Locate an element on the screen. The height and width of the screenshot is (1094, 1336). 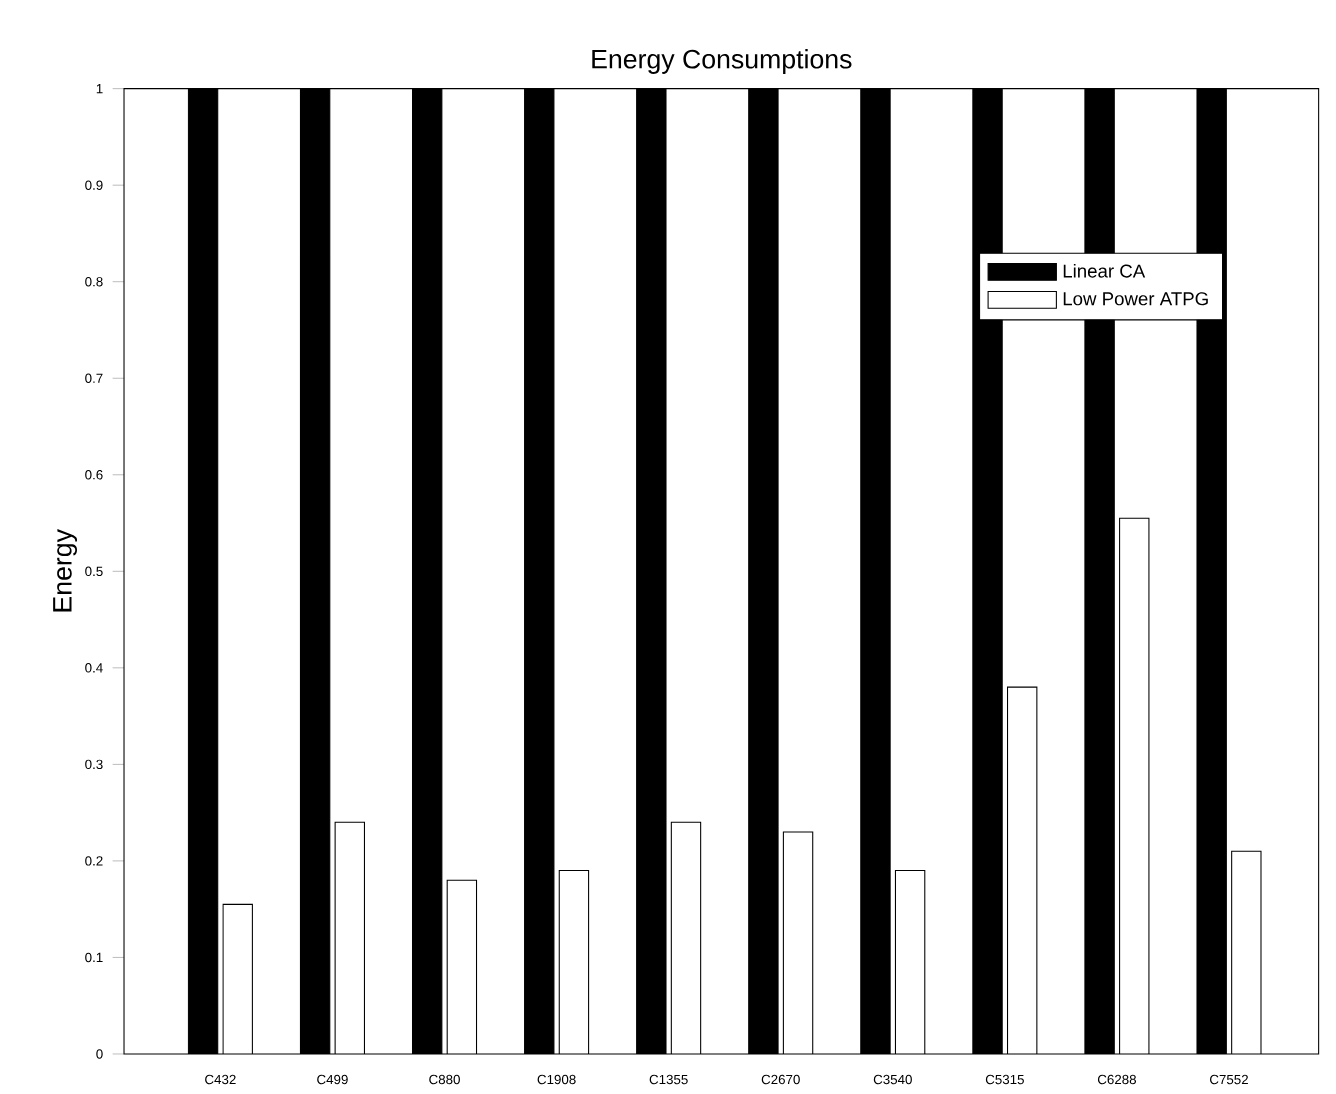
y-axis-title: Energy is located at coordinates (65, 570).